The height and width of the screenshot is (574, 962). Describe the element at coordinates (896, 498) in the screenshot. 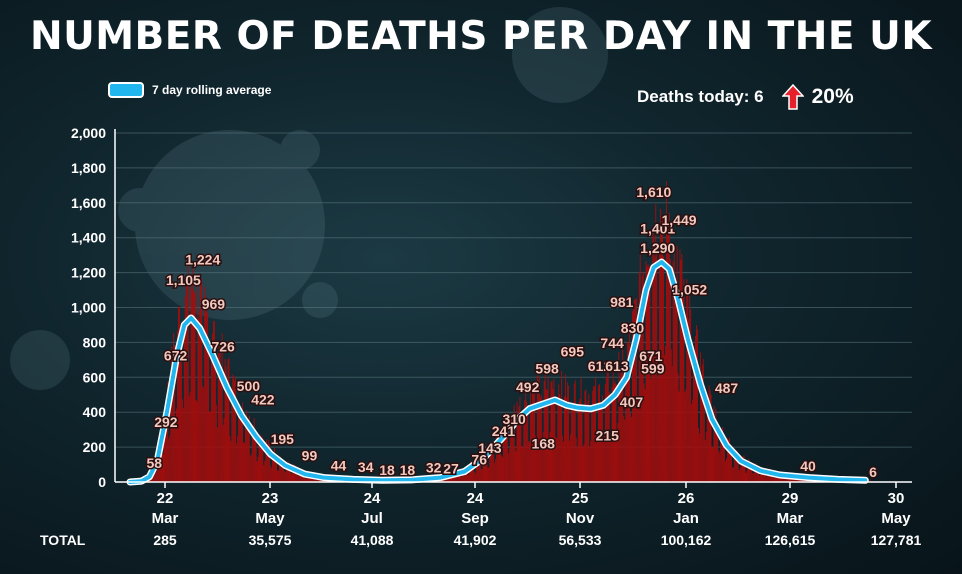

I see `x-tick-day: 30` at that location.